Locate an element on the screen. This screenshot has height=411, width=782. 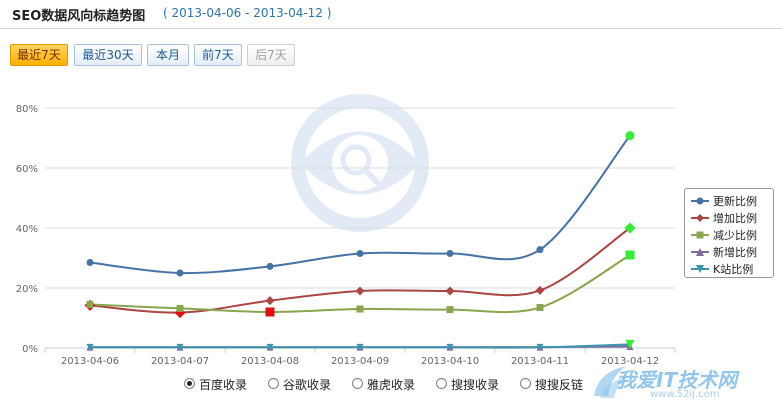
legend-label: K站比例 is located at coordinates (733, 269).